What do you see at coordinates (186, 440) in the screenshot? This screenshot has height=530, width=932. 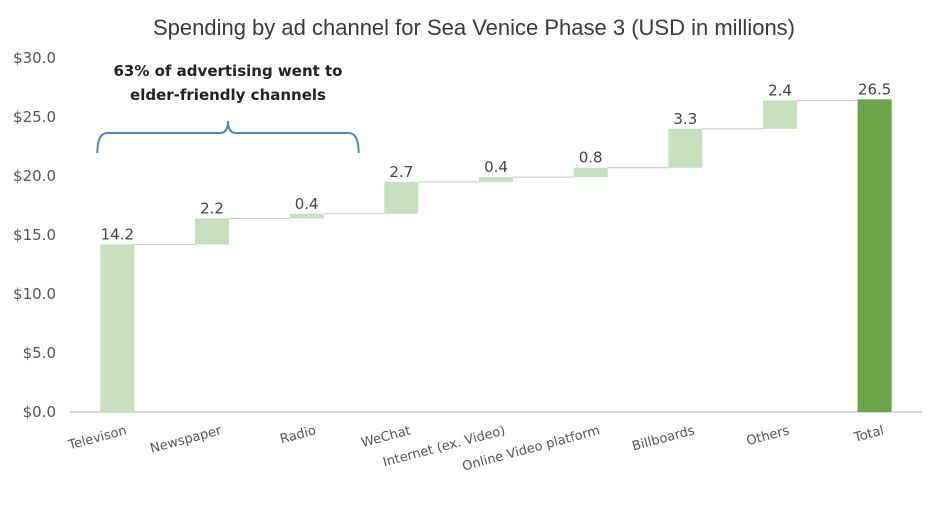 I see `x-tick-label: Newspaper` at bounding box center [186, 440].